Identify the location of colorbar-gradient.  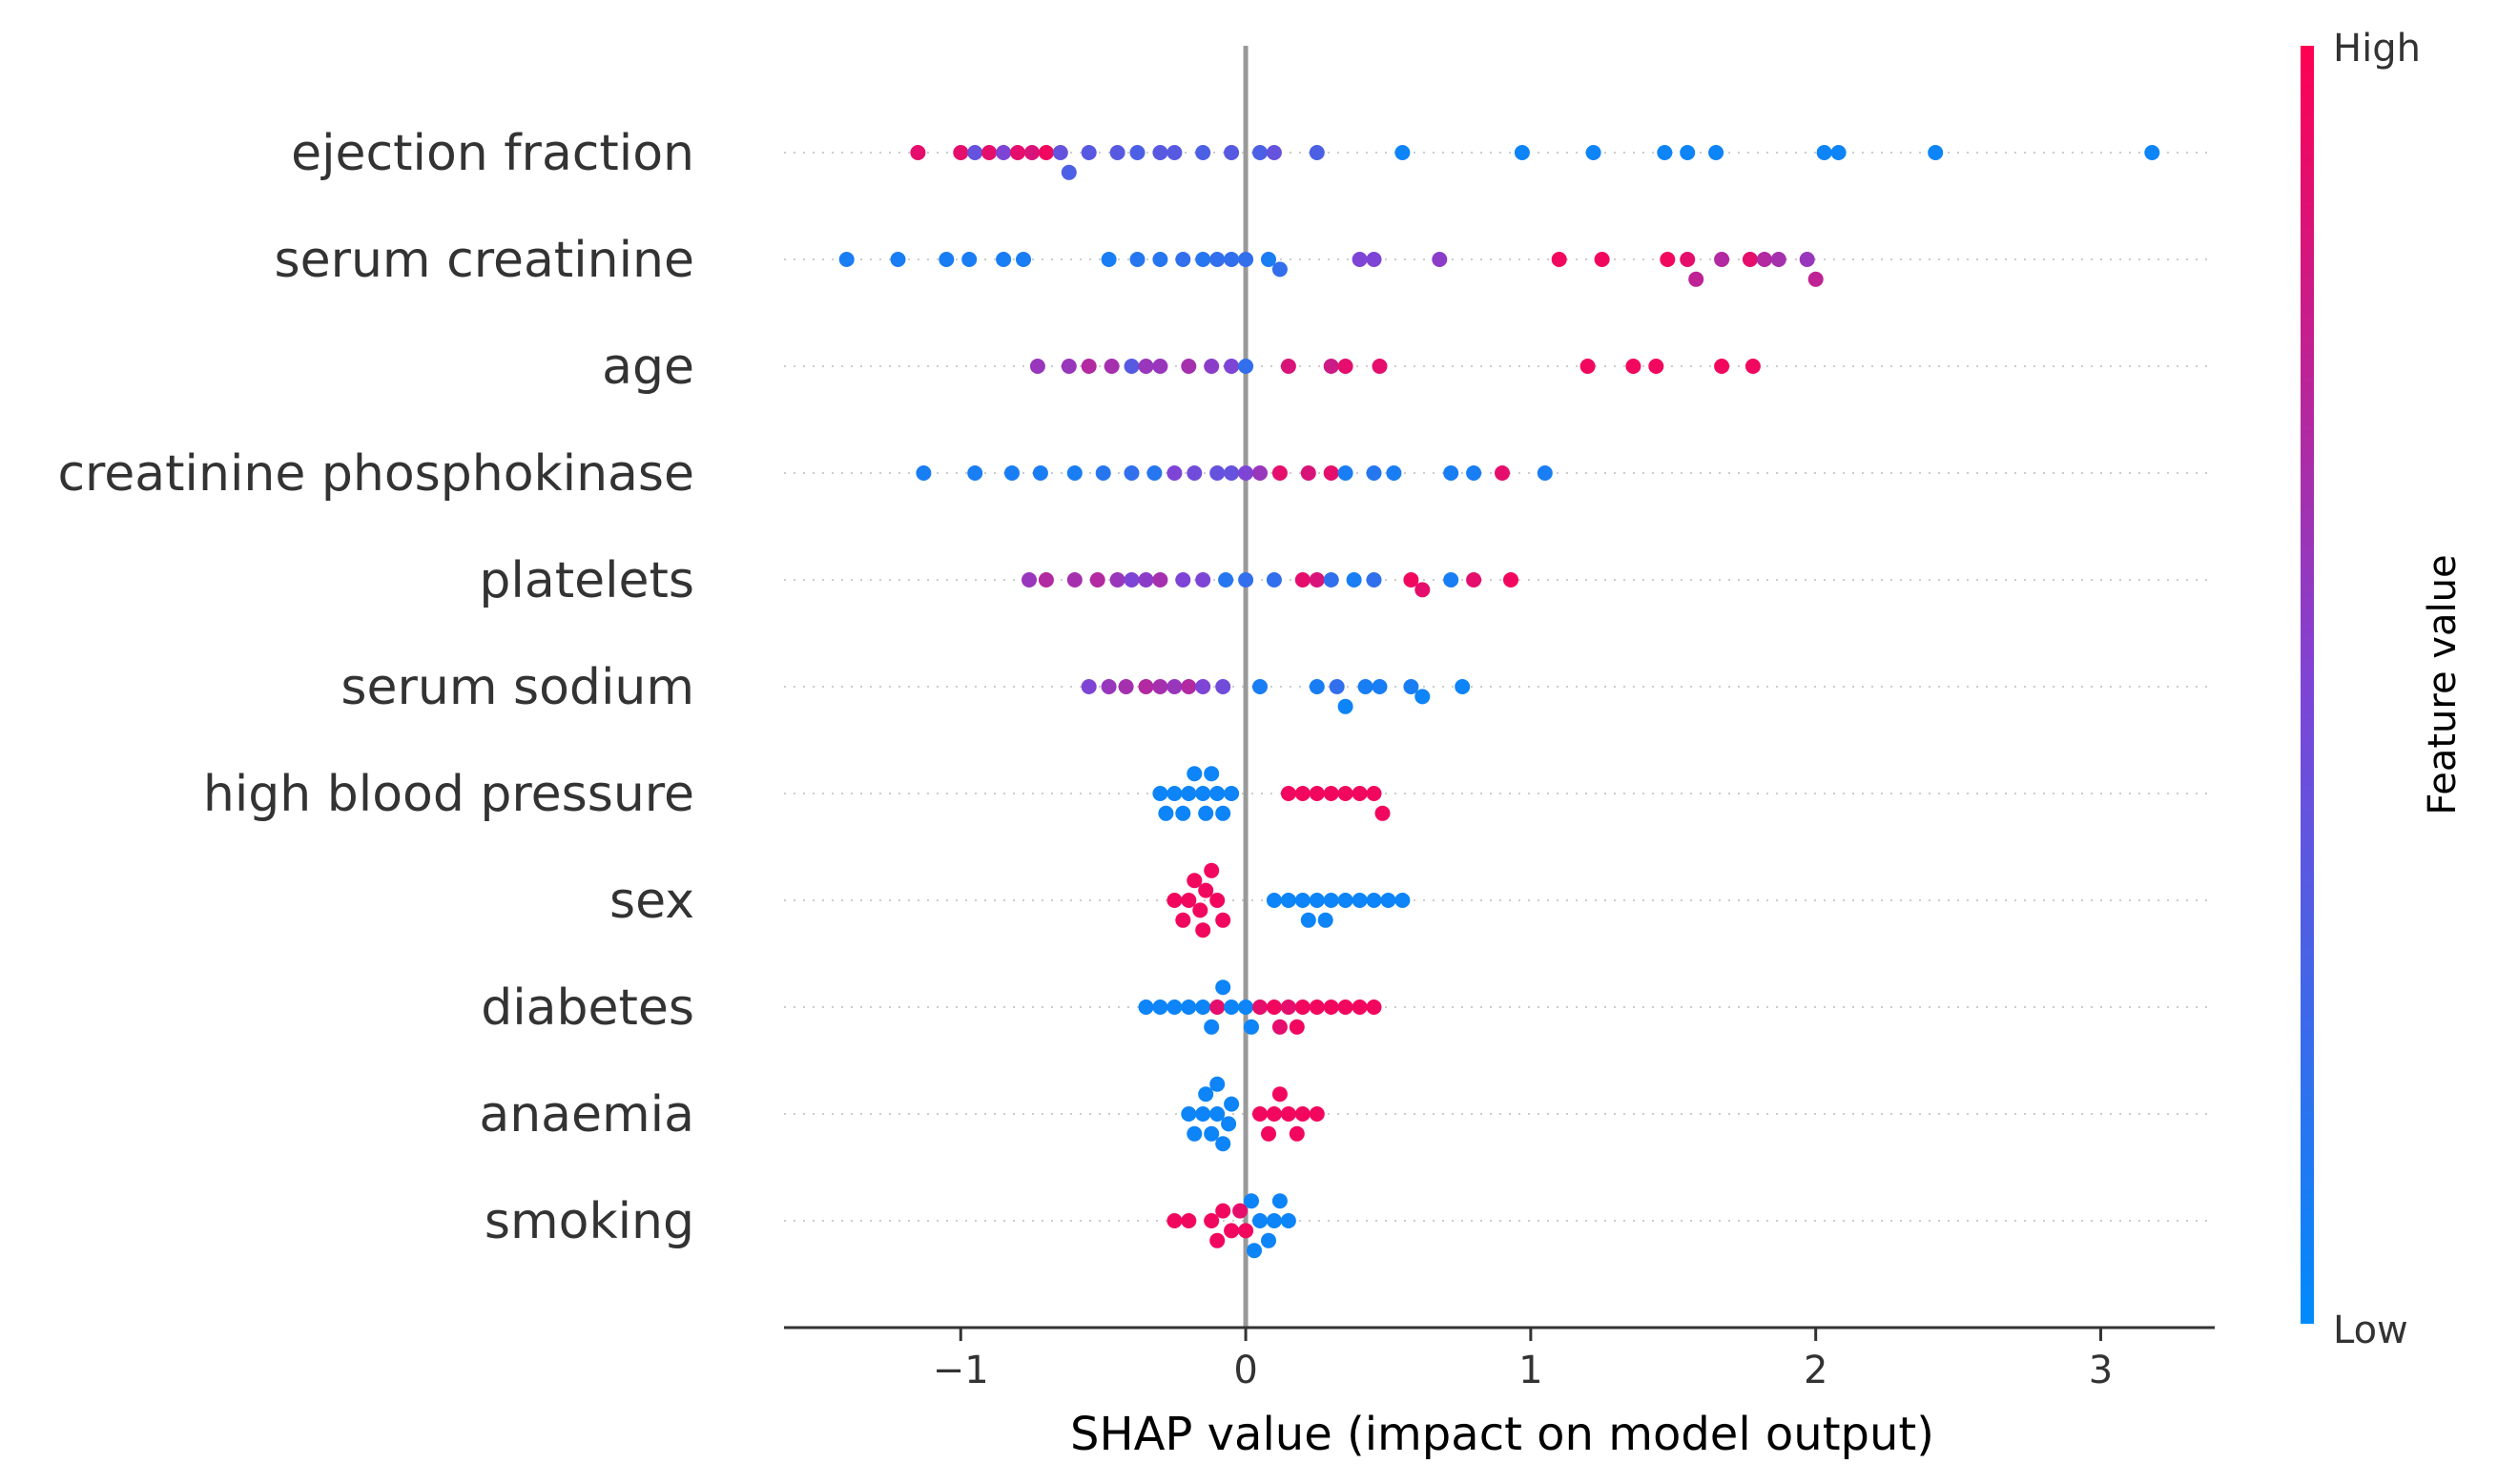
(2307, 685).